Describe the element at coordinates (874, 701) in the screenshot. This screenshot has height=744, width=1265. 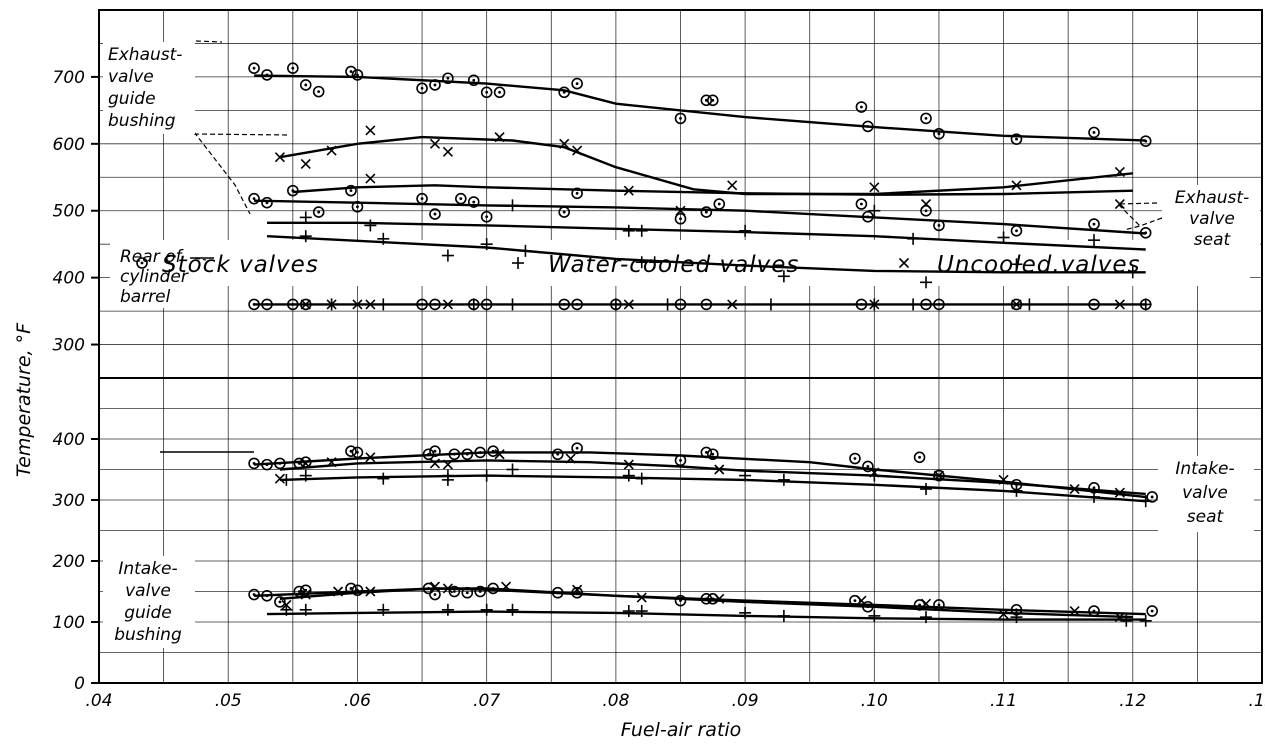
I see `x-tick-label: .10` at that location.